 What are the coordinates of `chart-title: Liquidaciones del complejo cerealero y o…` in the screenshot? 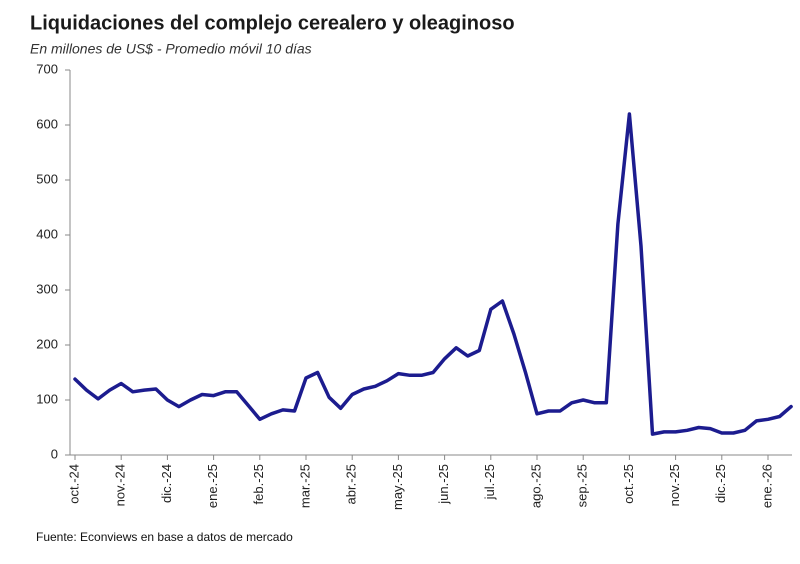 It's located at (272, 23).